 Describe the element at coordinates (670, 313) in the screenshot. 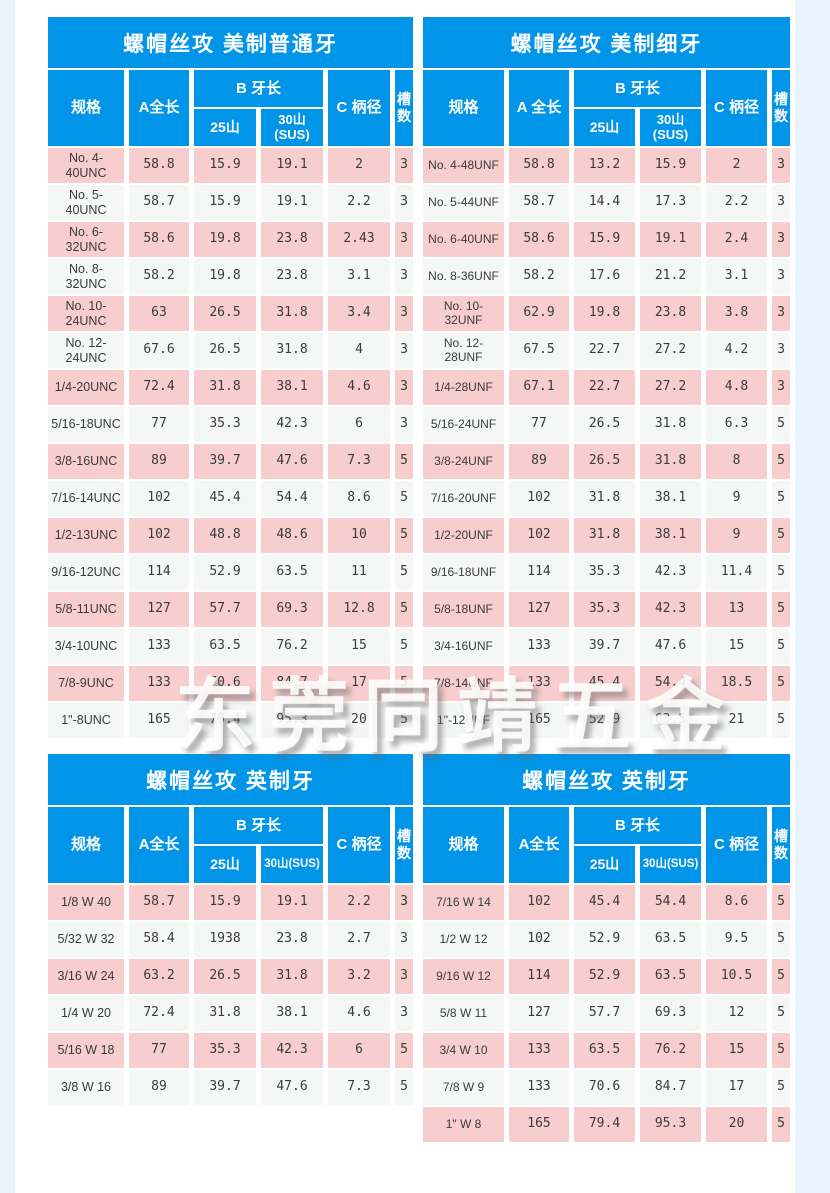

I see `value-cell: 23.8` at that location.